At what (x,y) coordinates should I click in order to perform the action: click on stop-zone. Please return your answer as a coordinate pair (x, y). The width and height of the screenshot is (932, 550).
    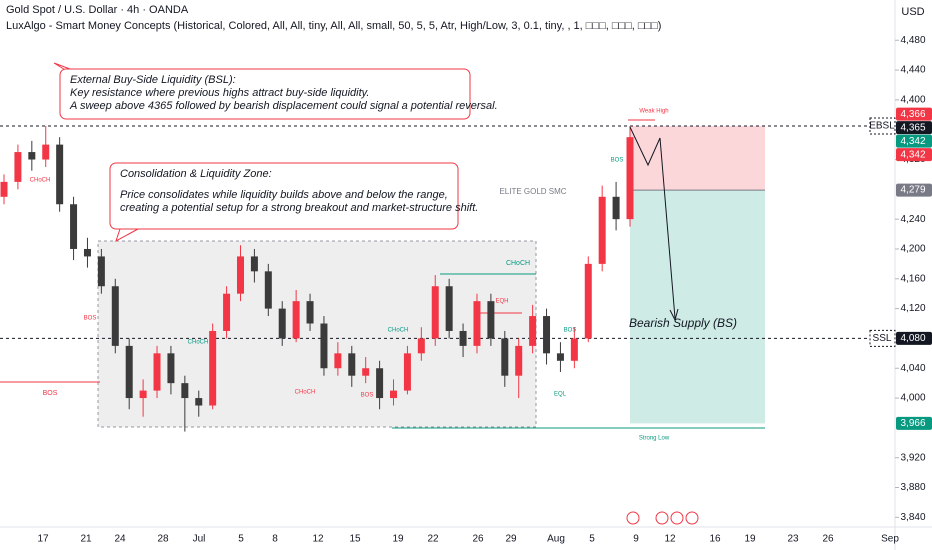
    Looking at the image, I should click on (697, 158).